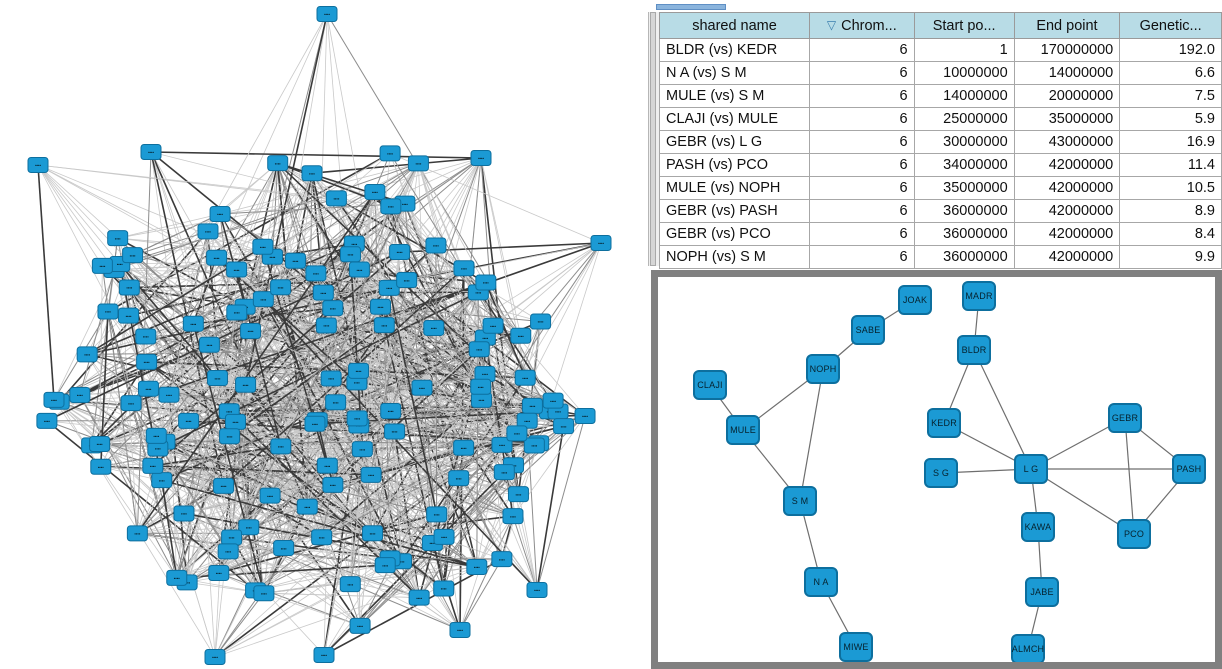 The width and height of the screenshot is (1222, 669). Describe the element at coordinates (1042, 592) in the screenshot. I see `subnetwork-node-jabe: JABE` at that location.